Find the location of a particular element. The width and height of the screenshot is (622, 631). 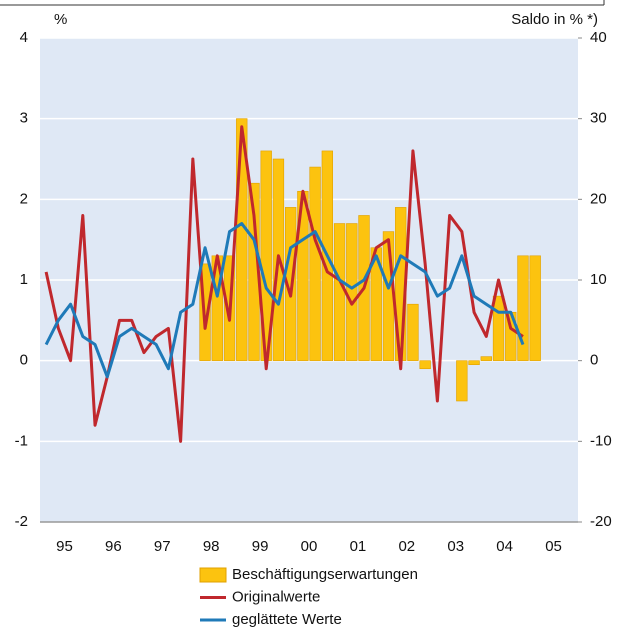

y-axis-label: % is located at coordinates (60, 19).